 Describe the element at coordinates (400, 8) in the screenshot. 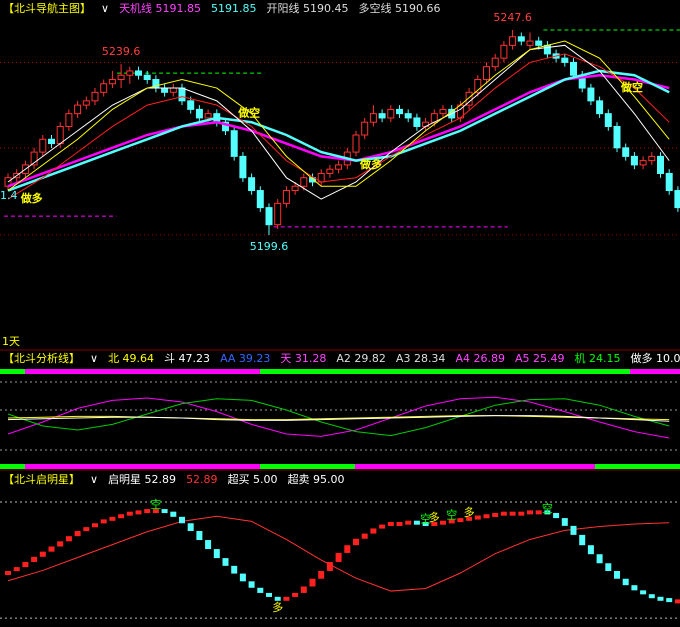

I see `header-item: 多空线 5190.66` at that location.